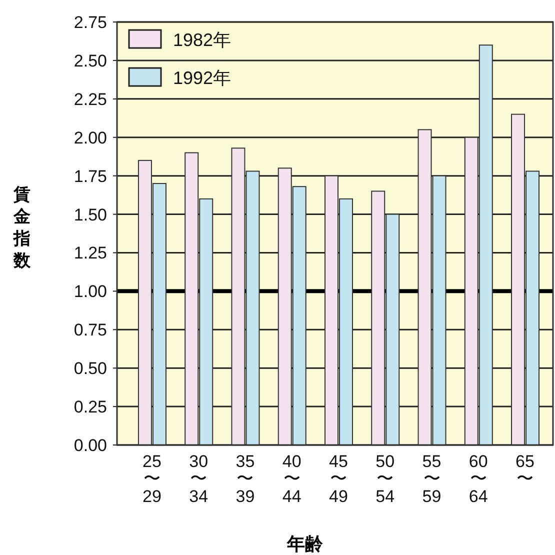 The image size is (555, 555). I want to click on y-tick-label: 1.75, so click(90, 176).